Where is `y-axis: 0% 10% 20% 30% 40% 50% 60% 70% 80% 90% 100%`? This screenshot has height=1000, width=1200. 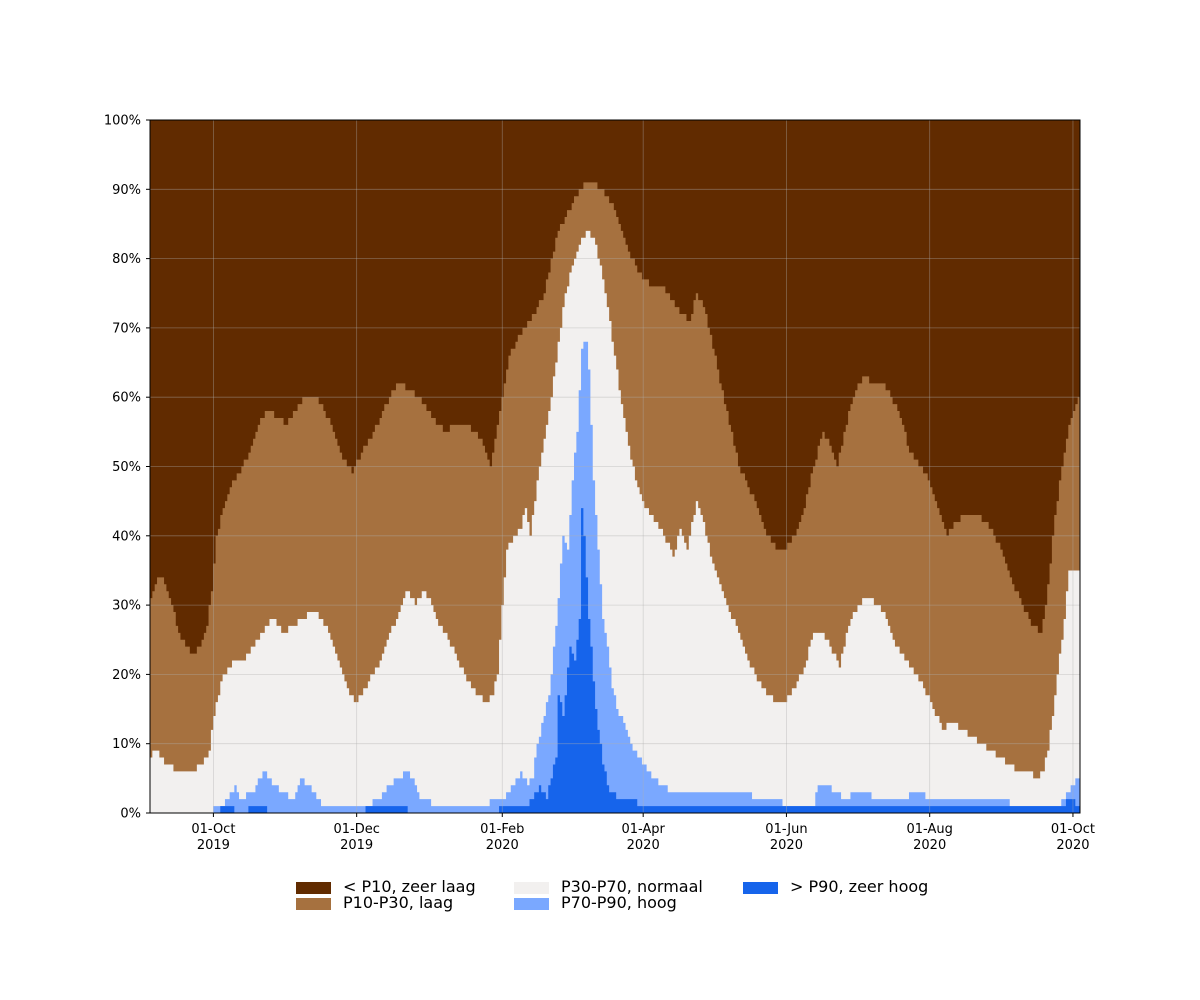 y-axis: 0% 10% 20% 30% 40% 50% 60% 70% 80% 90% 100% is located at coordinates (127, 468).